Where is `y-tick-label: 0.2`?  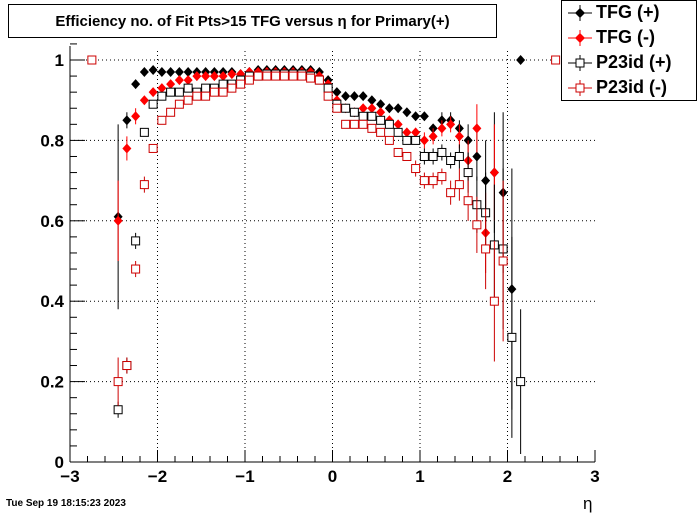
y-tick-label: 0.2 is located at coordinates (52, 382).